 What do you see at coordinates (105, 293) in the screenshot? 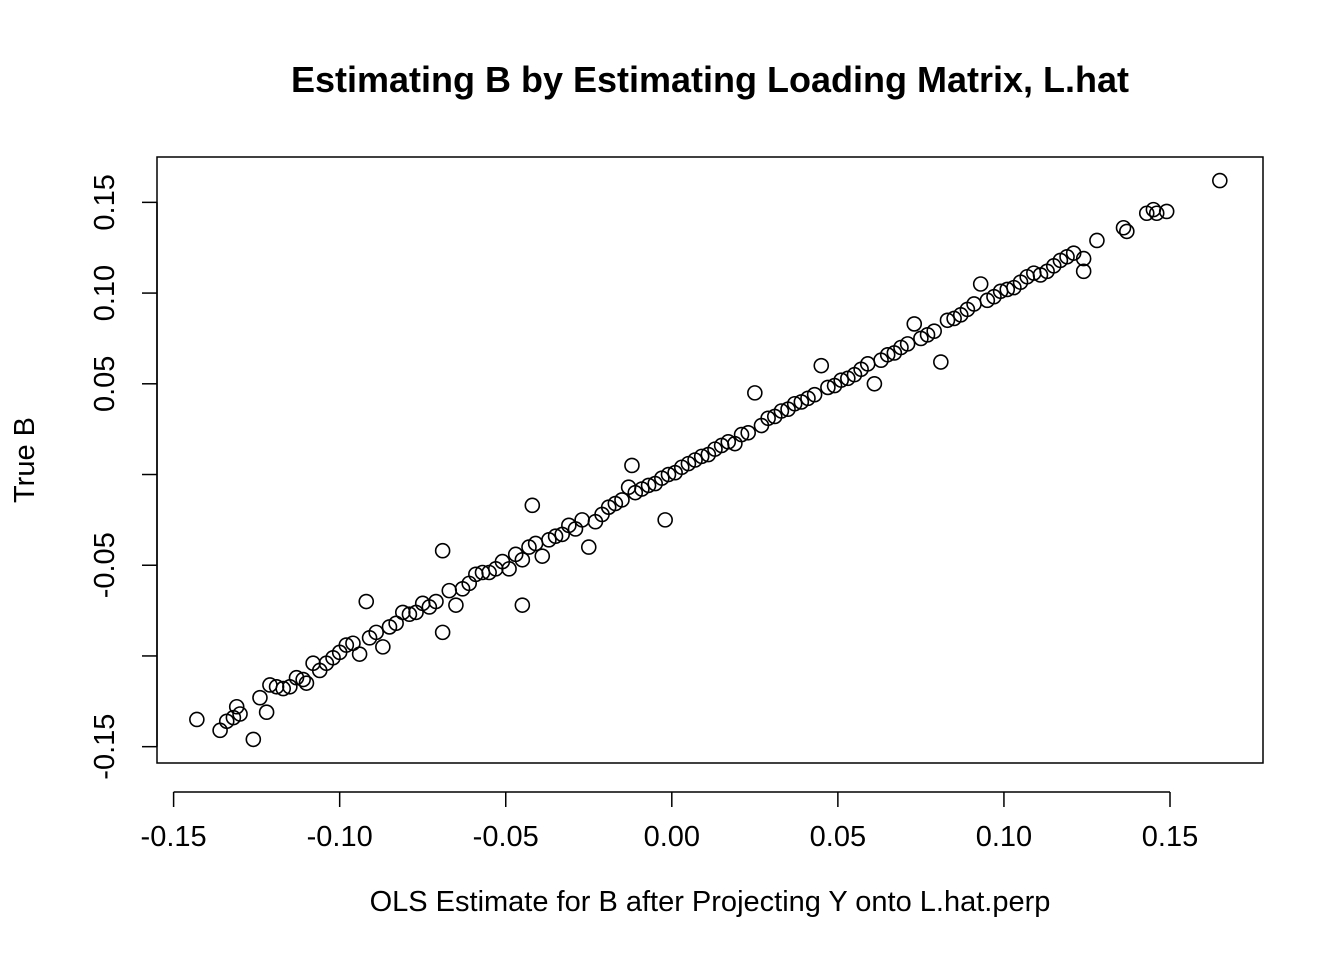
I see `y-tick-label: 0.10` at bounding box center [105, 293].